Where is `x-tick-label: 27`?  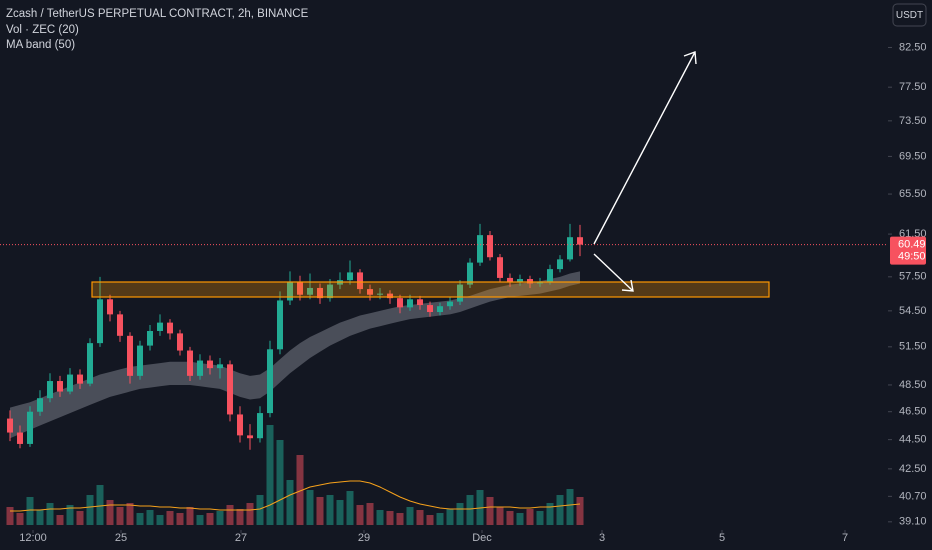
x-tick-label: 27 is located at coordinates (241, 538).